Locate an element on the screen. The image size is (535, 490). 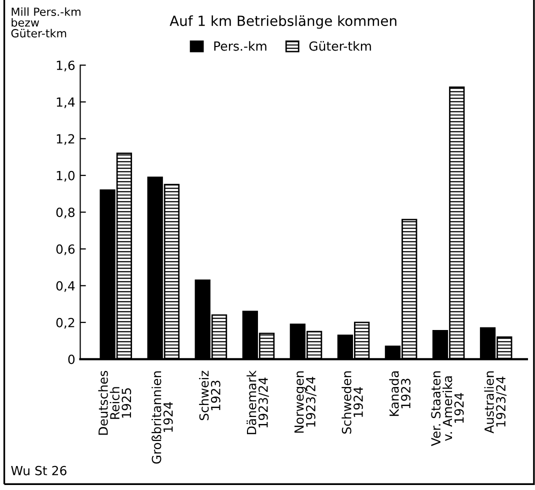
x-tick-label: Deutsches Reich 1925 is located at coordinates (115, 402).